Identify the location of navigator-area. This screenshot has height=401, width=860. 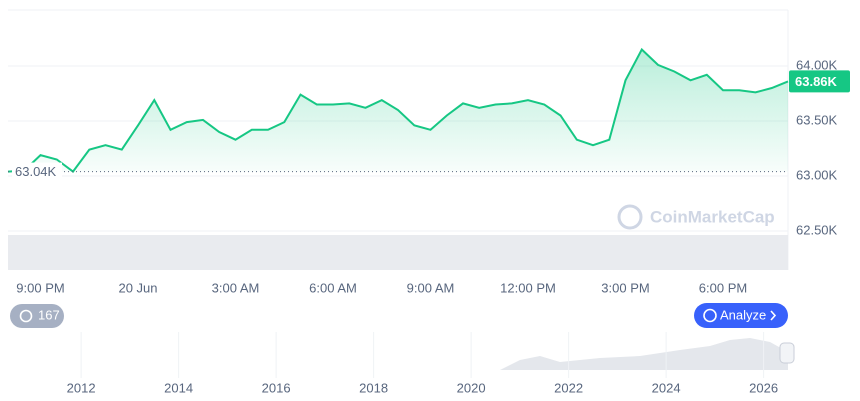
(398, 354).